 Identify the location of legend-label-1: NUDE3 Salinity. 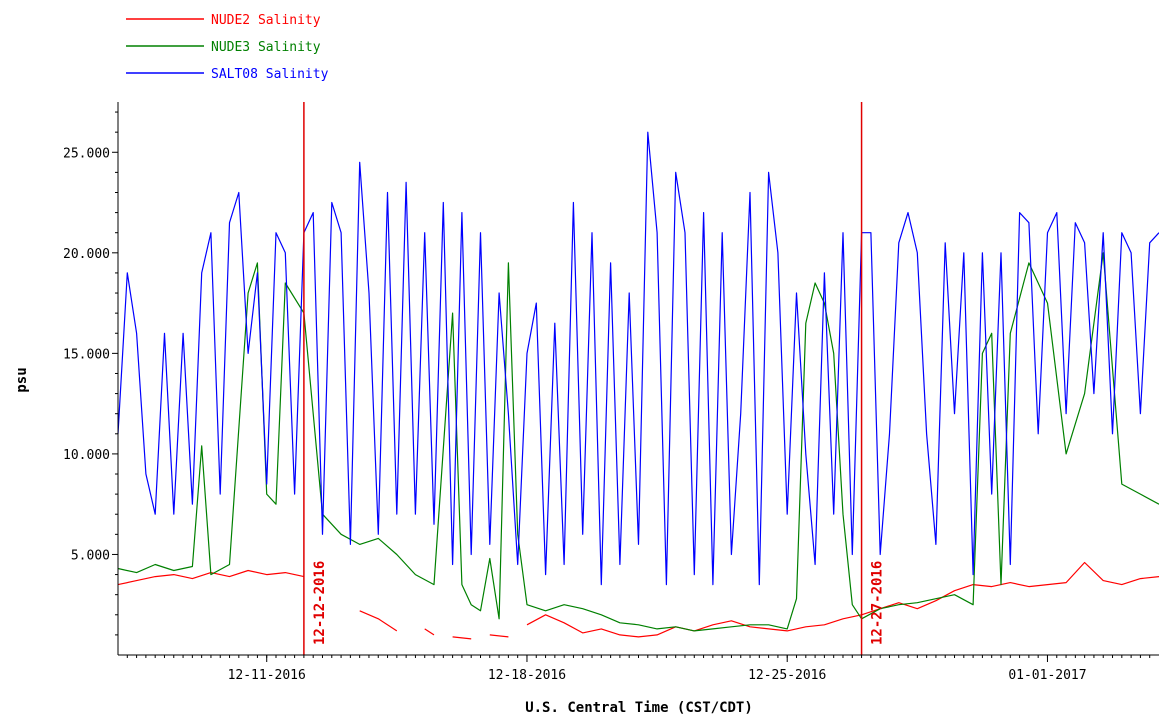
(266, 47).